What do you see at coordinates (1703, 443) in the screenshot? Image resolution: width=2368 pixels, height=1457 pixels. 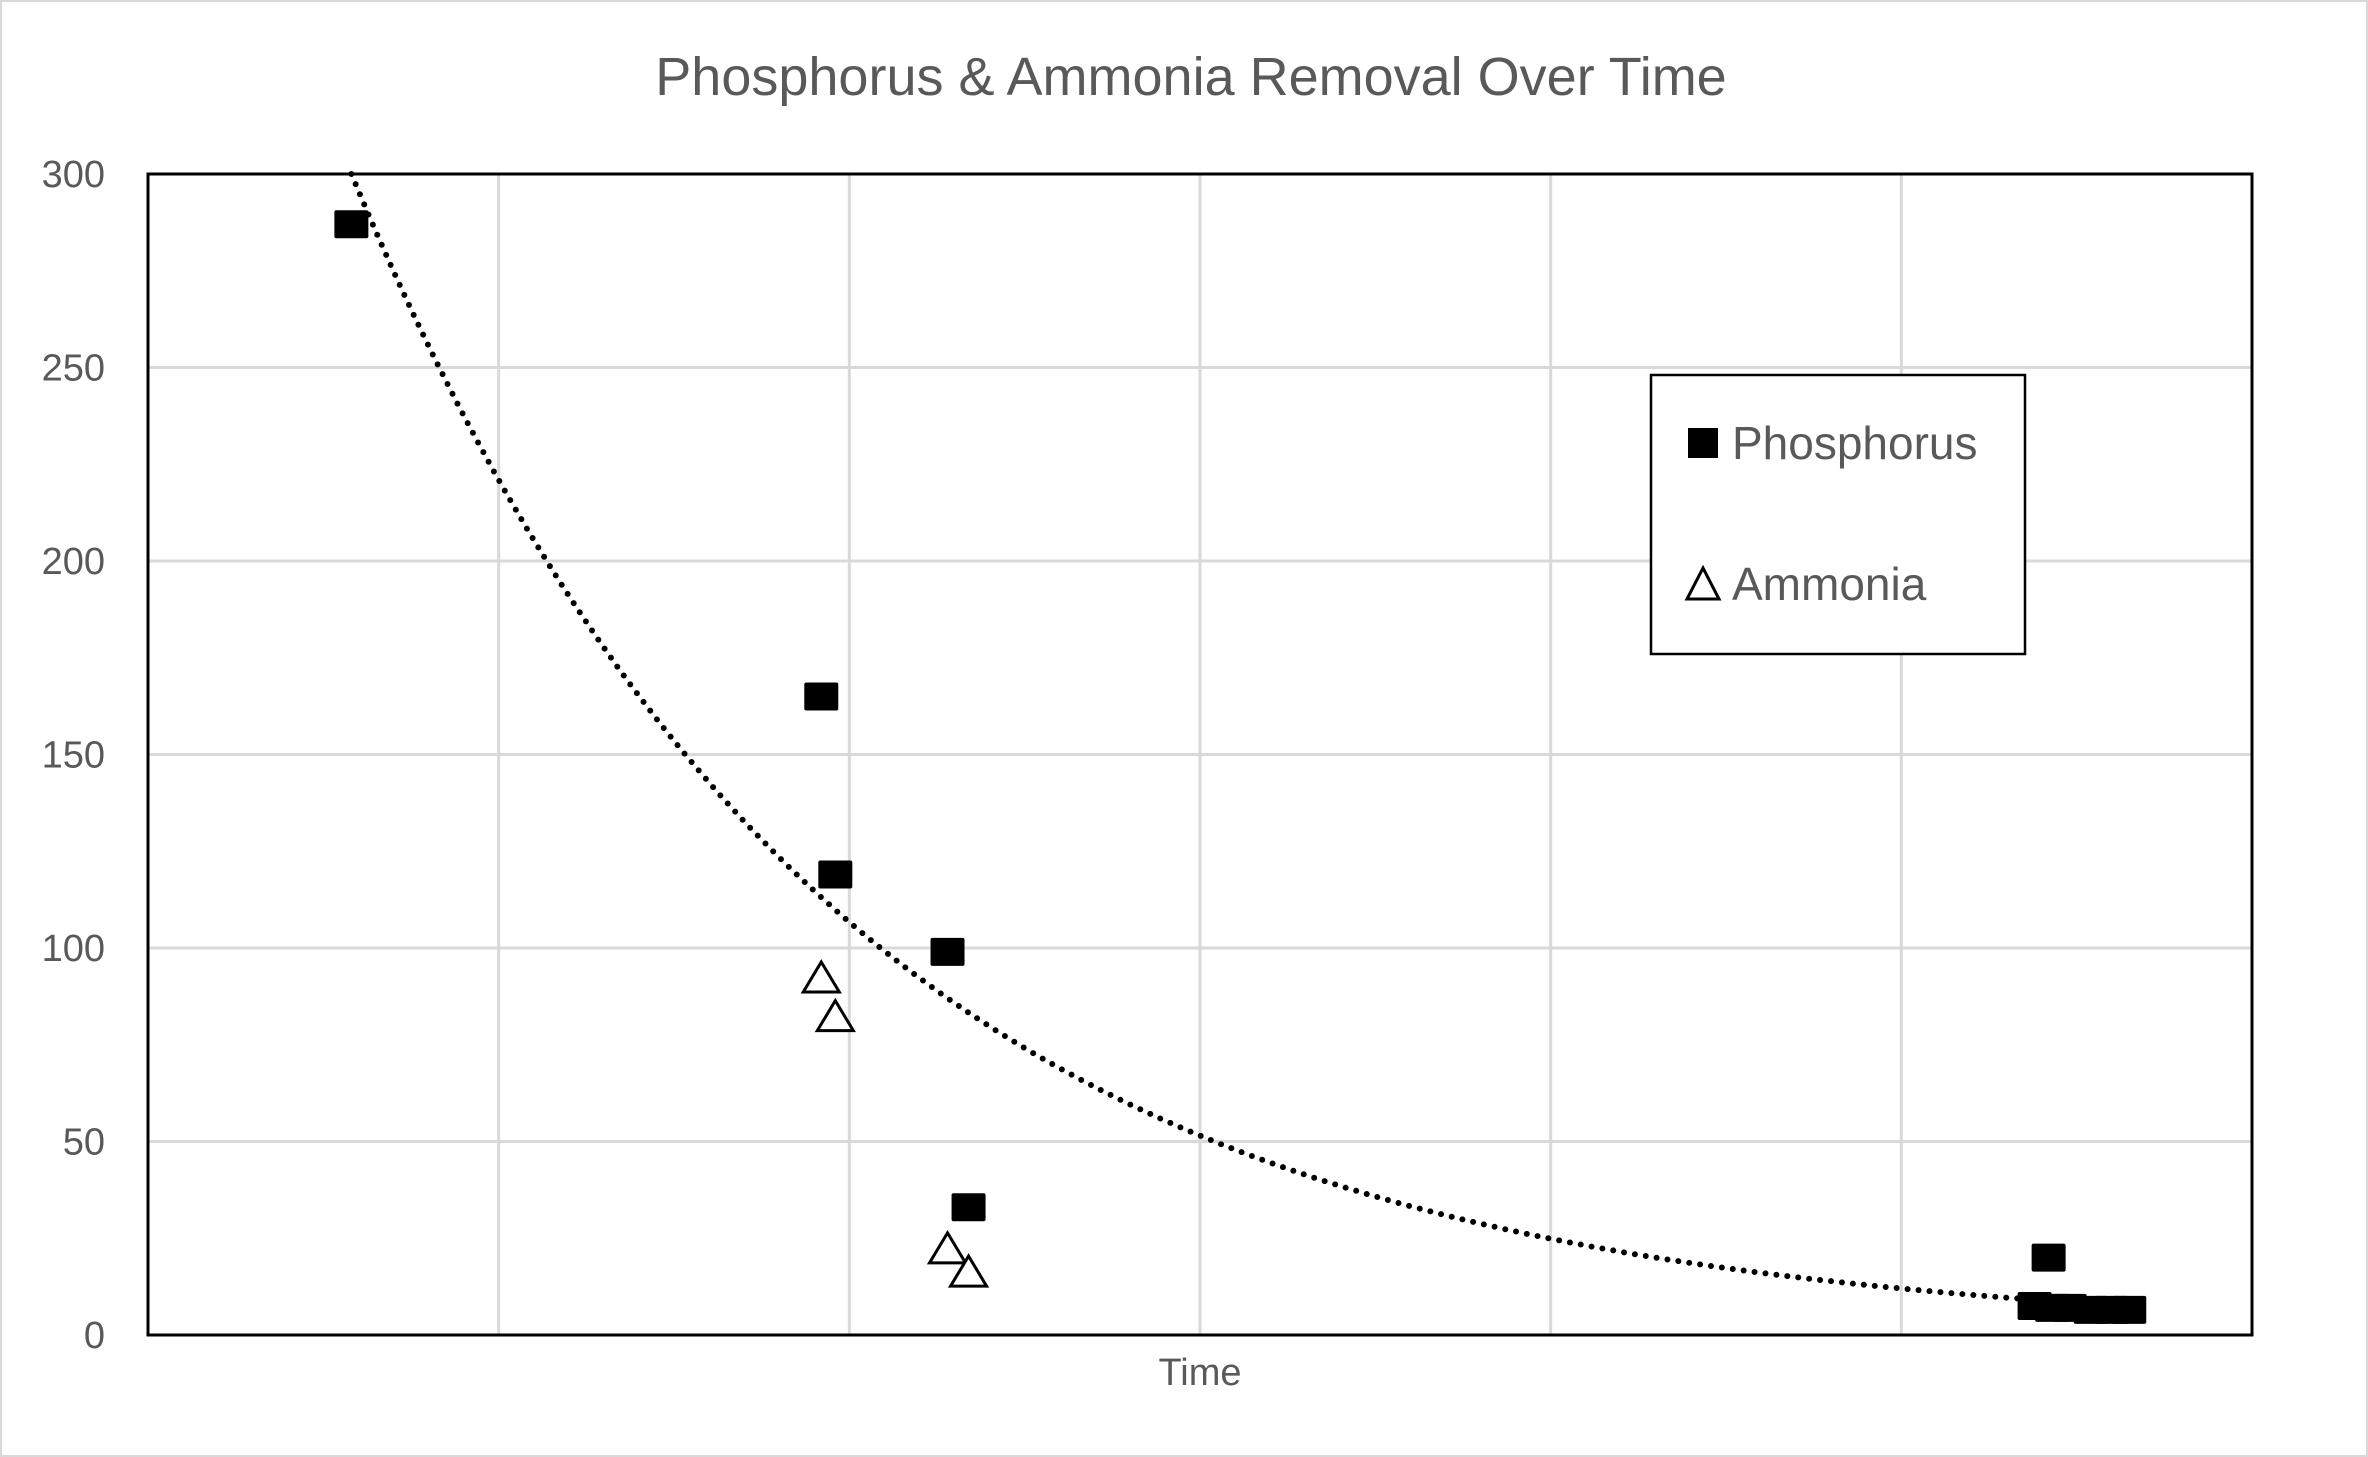 I see `legend-phosphorus-marker` at bounding box center [1703, 443].